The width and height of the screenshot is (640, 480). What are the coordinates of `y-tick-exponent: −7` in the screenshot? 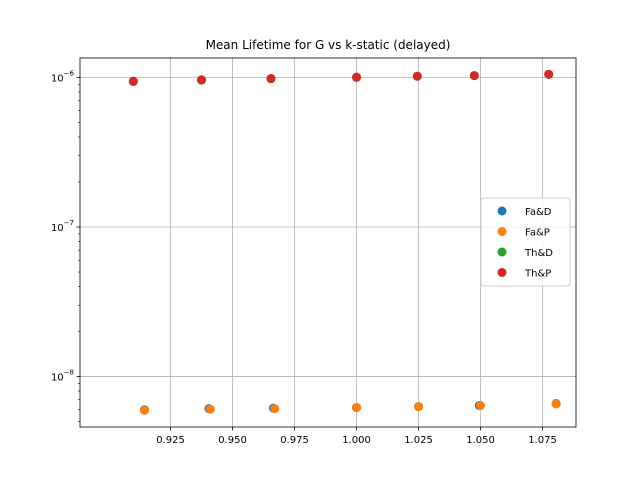 It's located at (69, 223).